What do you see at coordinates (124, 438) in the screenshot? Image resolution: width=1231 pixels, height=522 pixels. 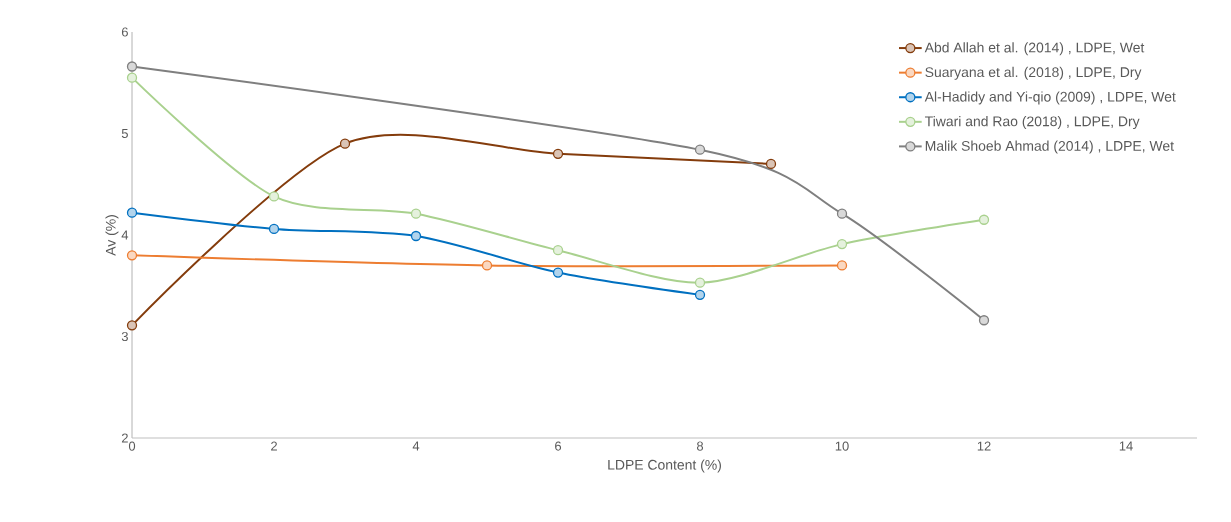 I see `y-tick-label: 2` at bounding box center [124, 438].